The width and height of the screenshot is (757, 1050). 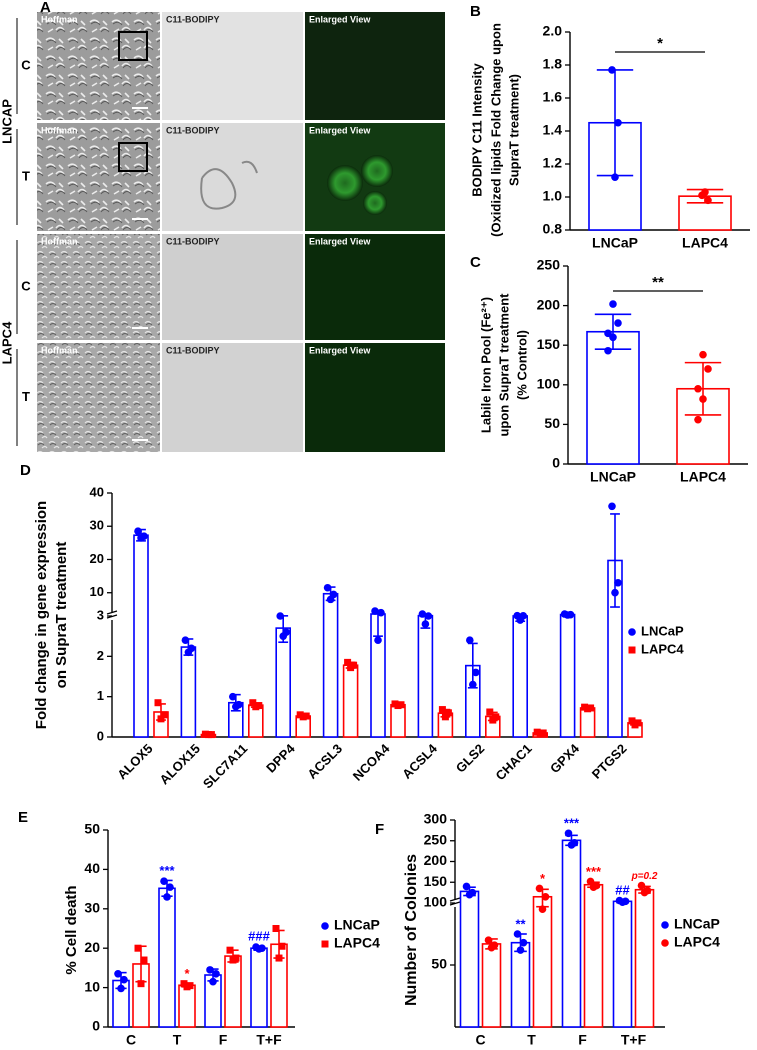 I want to click on x-tick-label: F, so click(x=223, y=1040).